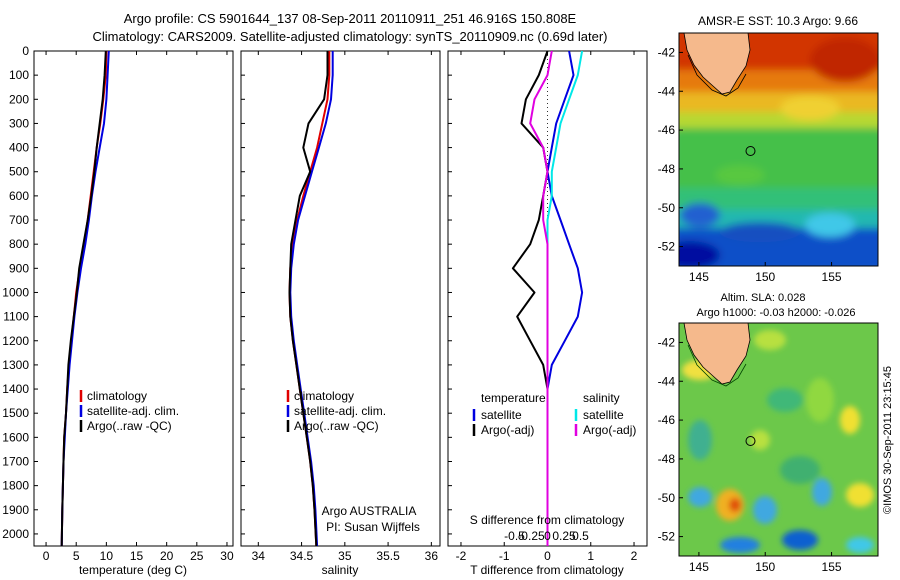 This screenshot has height=580, width=900. I want to click on depth-tick-label: 700, so click(19, 220).